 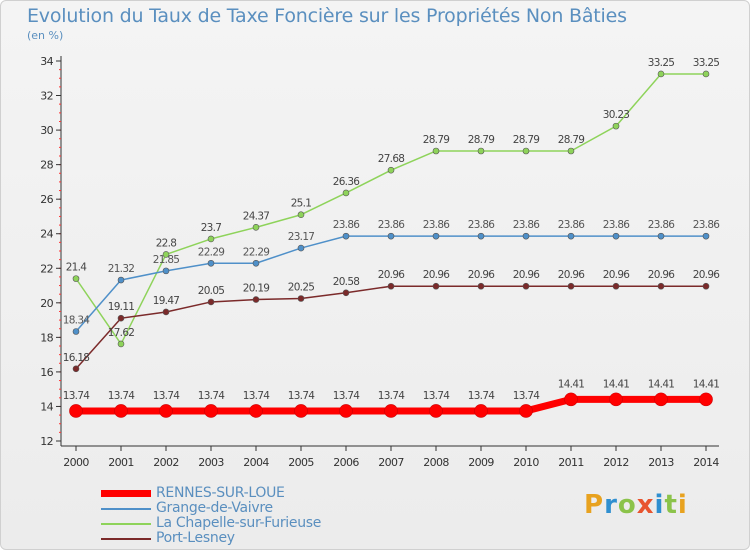 What do you see at coordinates (616, 115) in the screenshot?
I see `data-label-la-chapelle-sur-furieuse: 30.23` at bounding box center [616, 115].